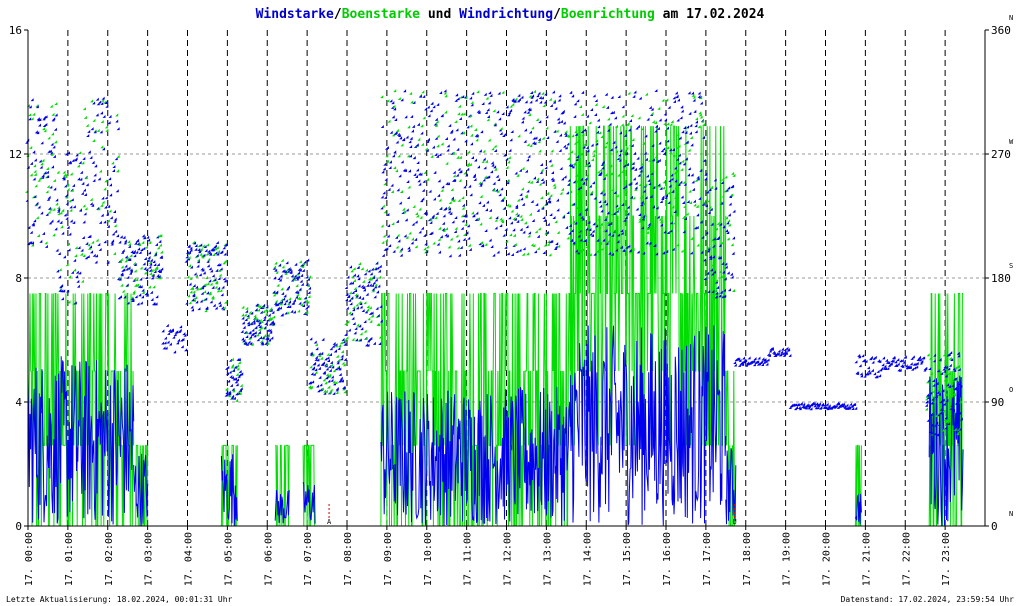 This screenshot has width=1020, height=606. What do you see at coordinates (329, 522) in the screenshot?
I see `event-marker-0: A` at bounding box center [329, 522].